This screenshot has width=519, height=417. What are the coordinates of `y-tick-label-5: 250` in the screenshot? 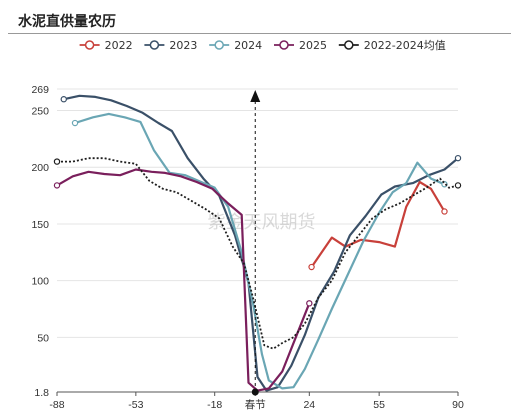 It's located at (40, 112).